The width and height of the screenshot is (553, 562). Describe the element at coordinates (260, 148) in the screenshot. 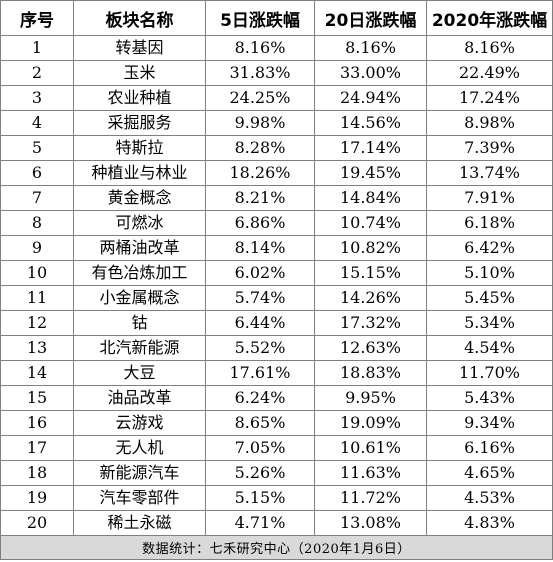

I see `cell-5day-change: 8.28%` at that location.